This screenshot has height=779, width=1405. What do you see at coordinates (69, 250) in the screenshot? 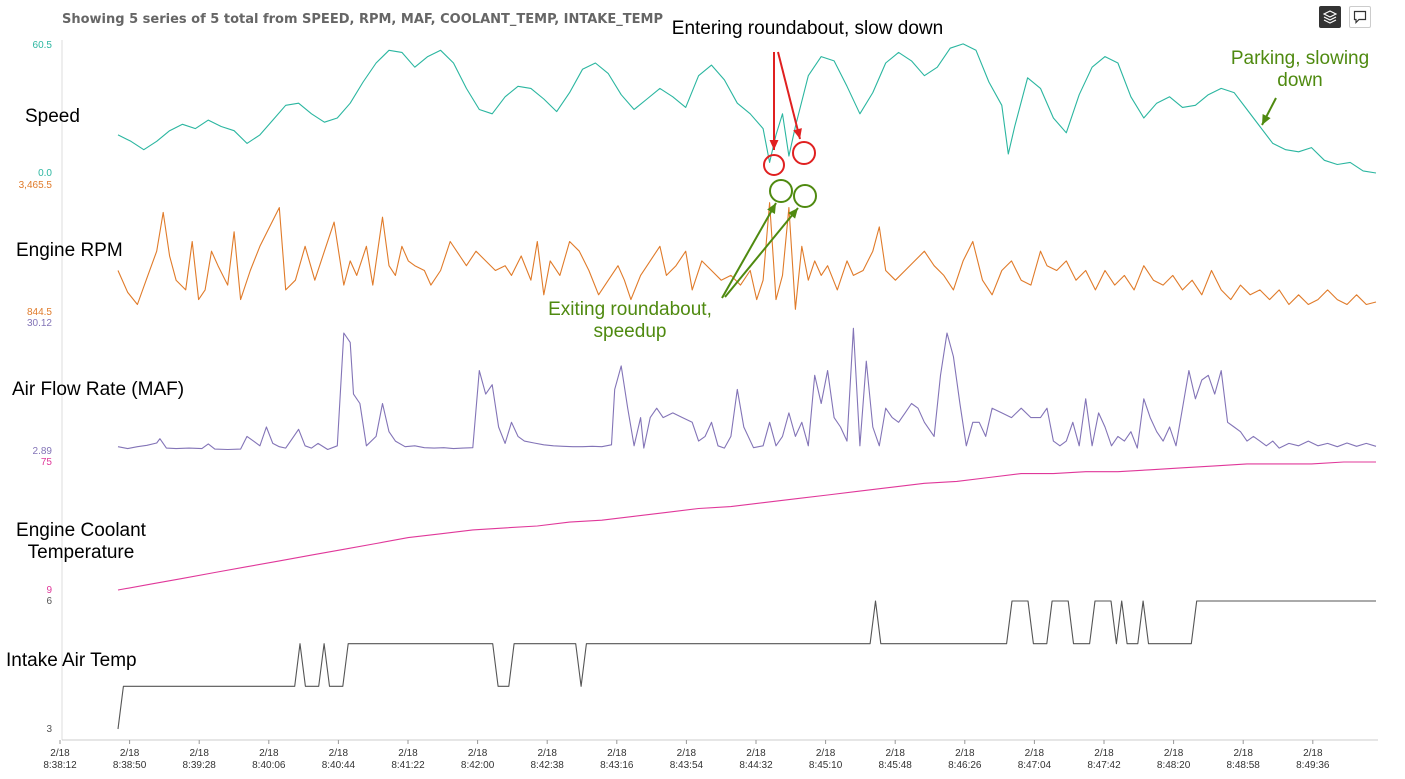
I see `rpm-series-label: Engine RPM` at bounding box center [69, 250].